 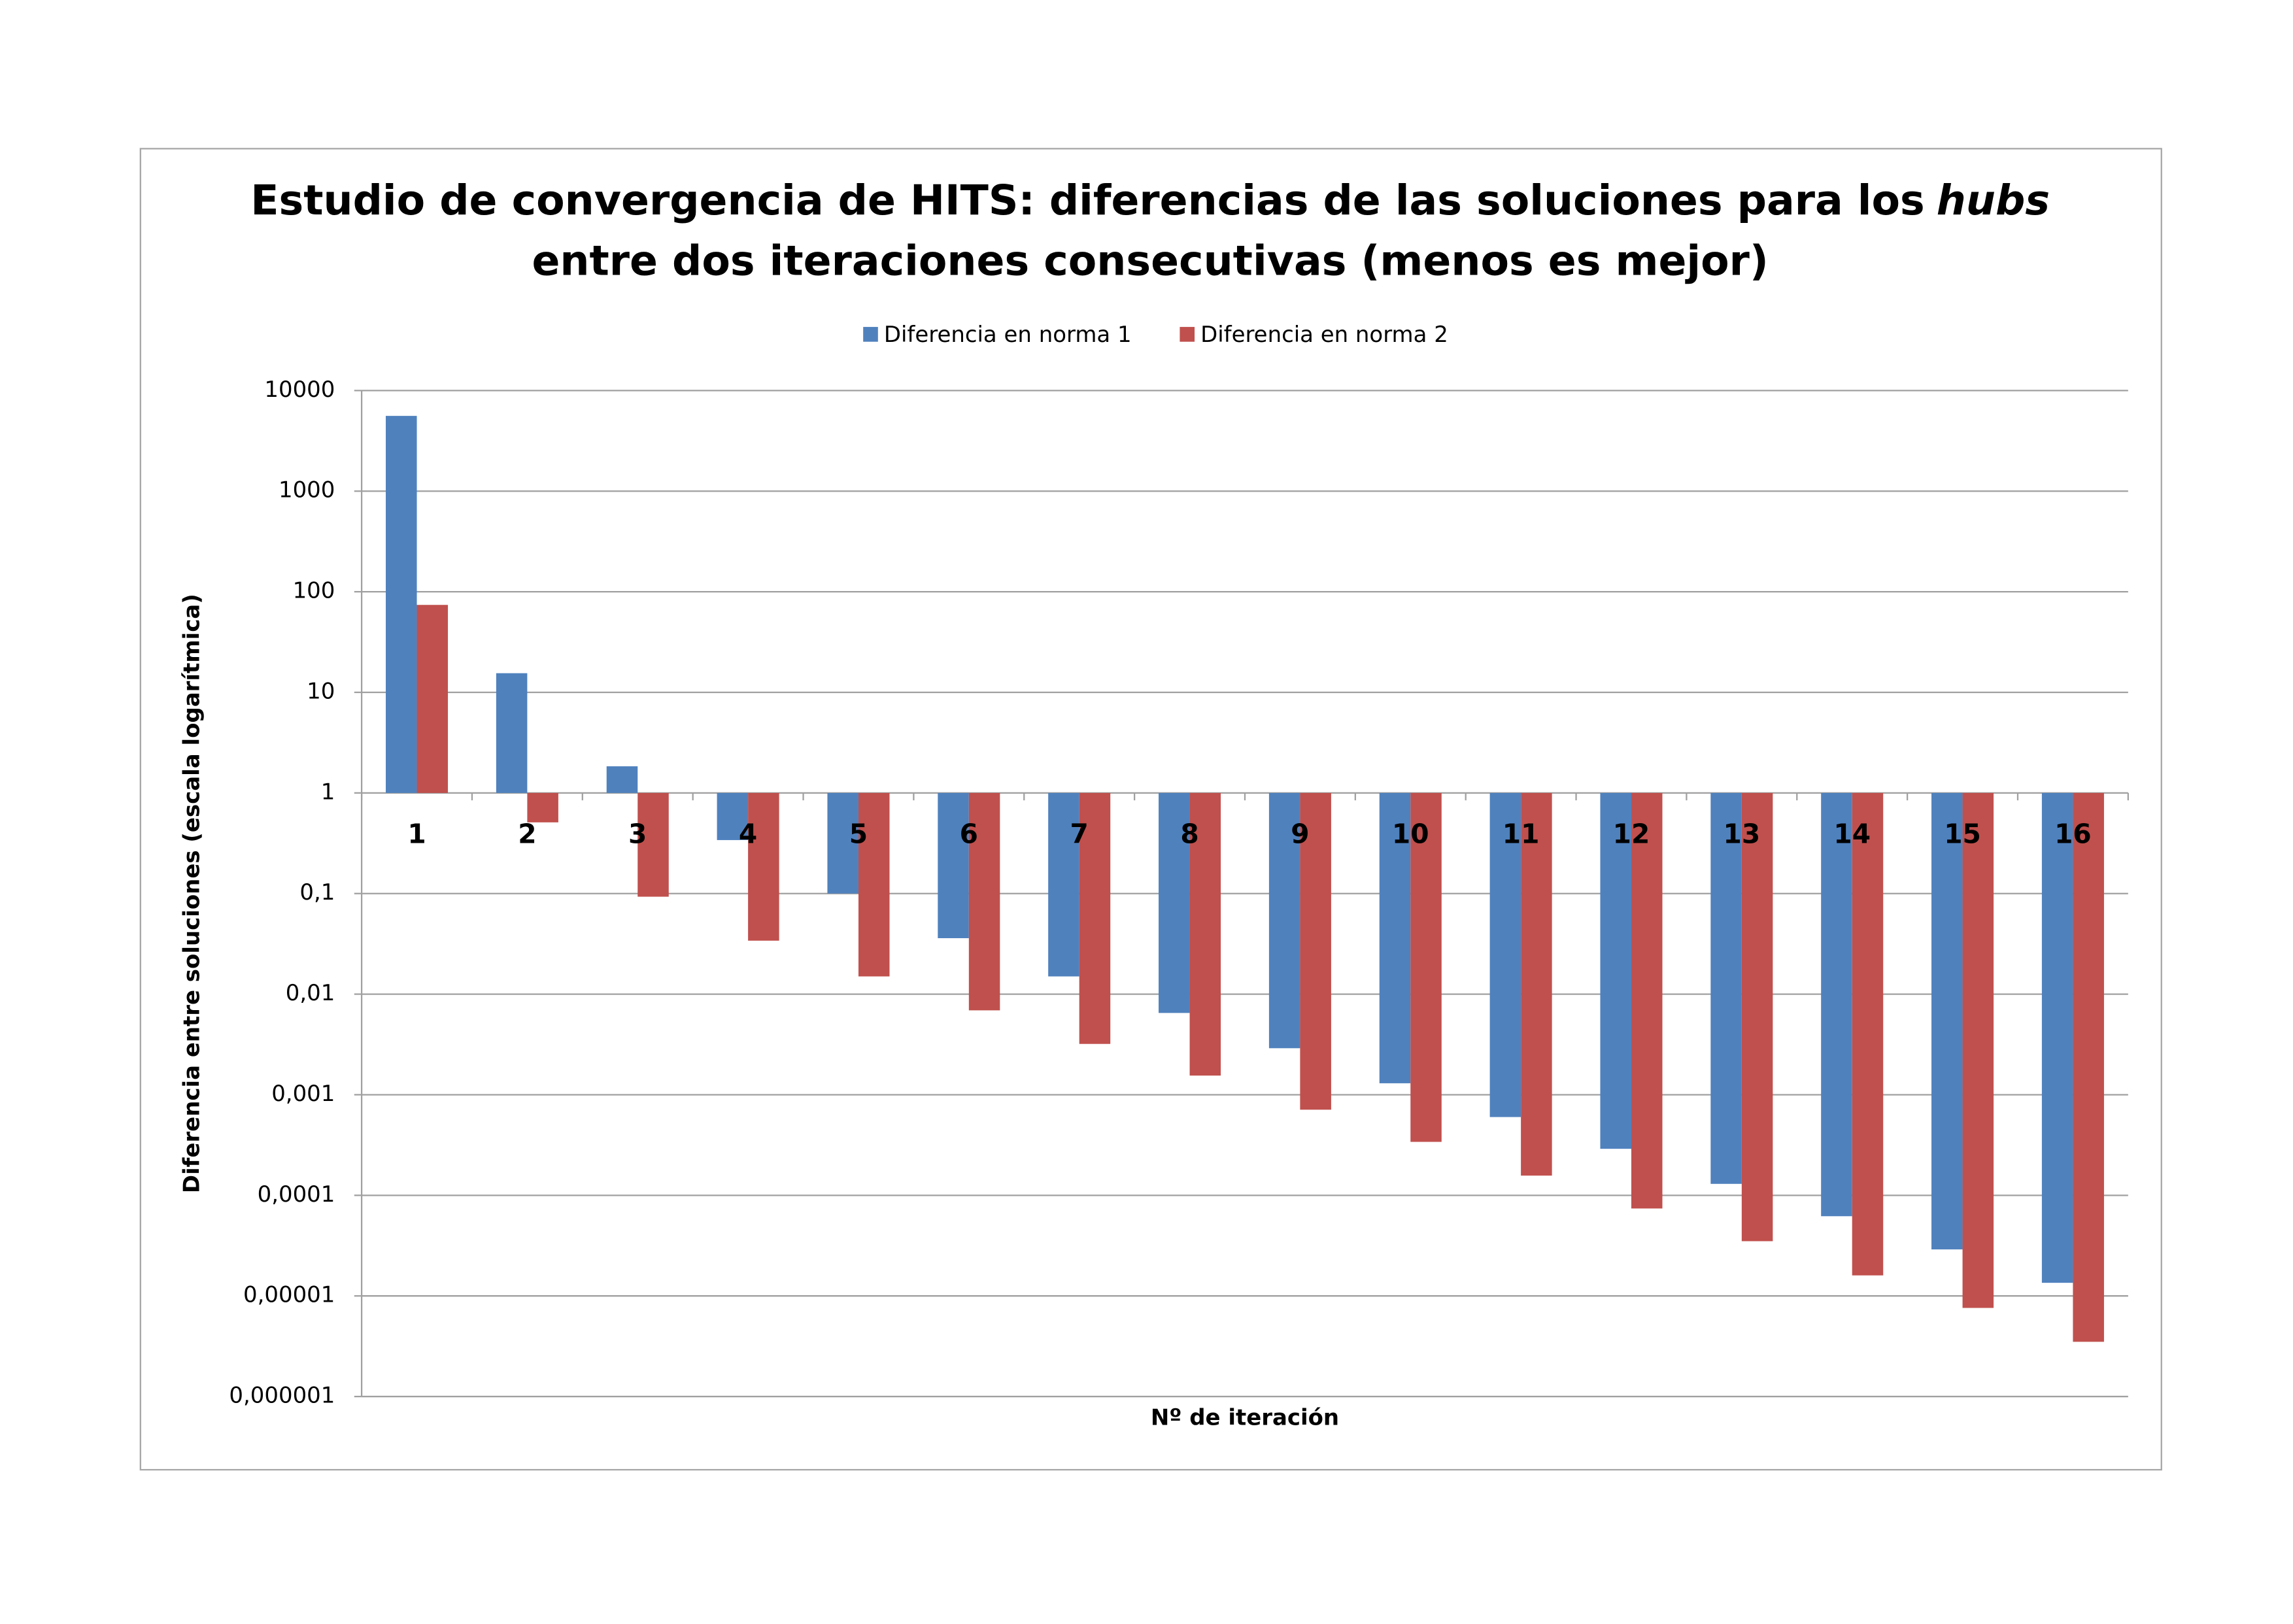 What do you see at coordinates (1189, 833) in the screenshot?
I see `x-tick-label: 8` at bounding box center [1189, 833].